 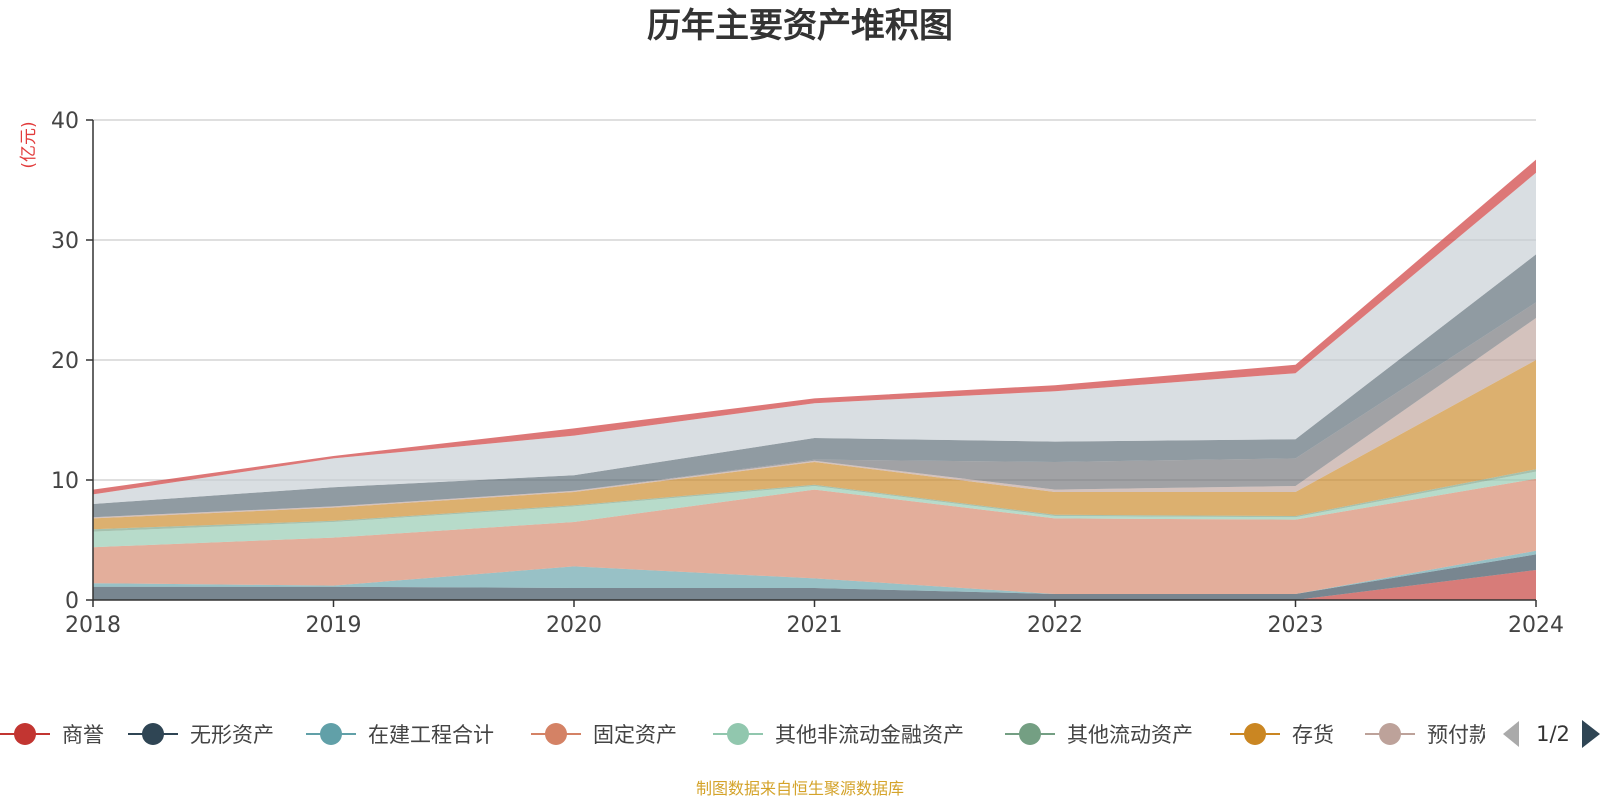 What do you see at coordinates (334, 625) in the screenshot?
I see `x-tick-label: 2019` at bounding box center [334, 625].